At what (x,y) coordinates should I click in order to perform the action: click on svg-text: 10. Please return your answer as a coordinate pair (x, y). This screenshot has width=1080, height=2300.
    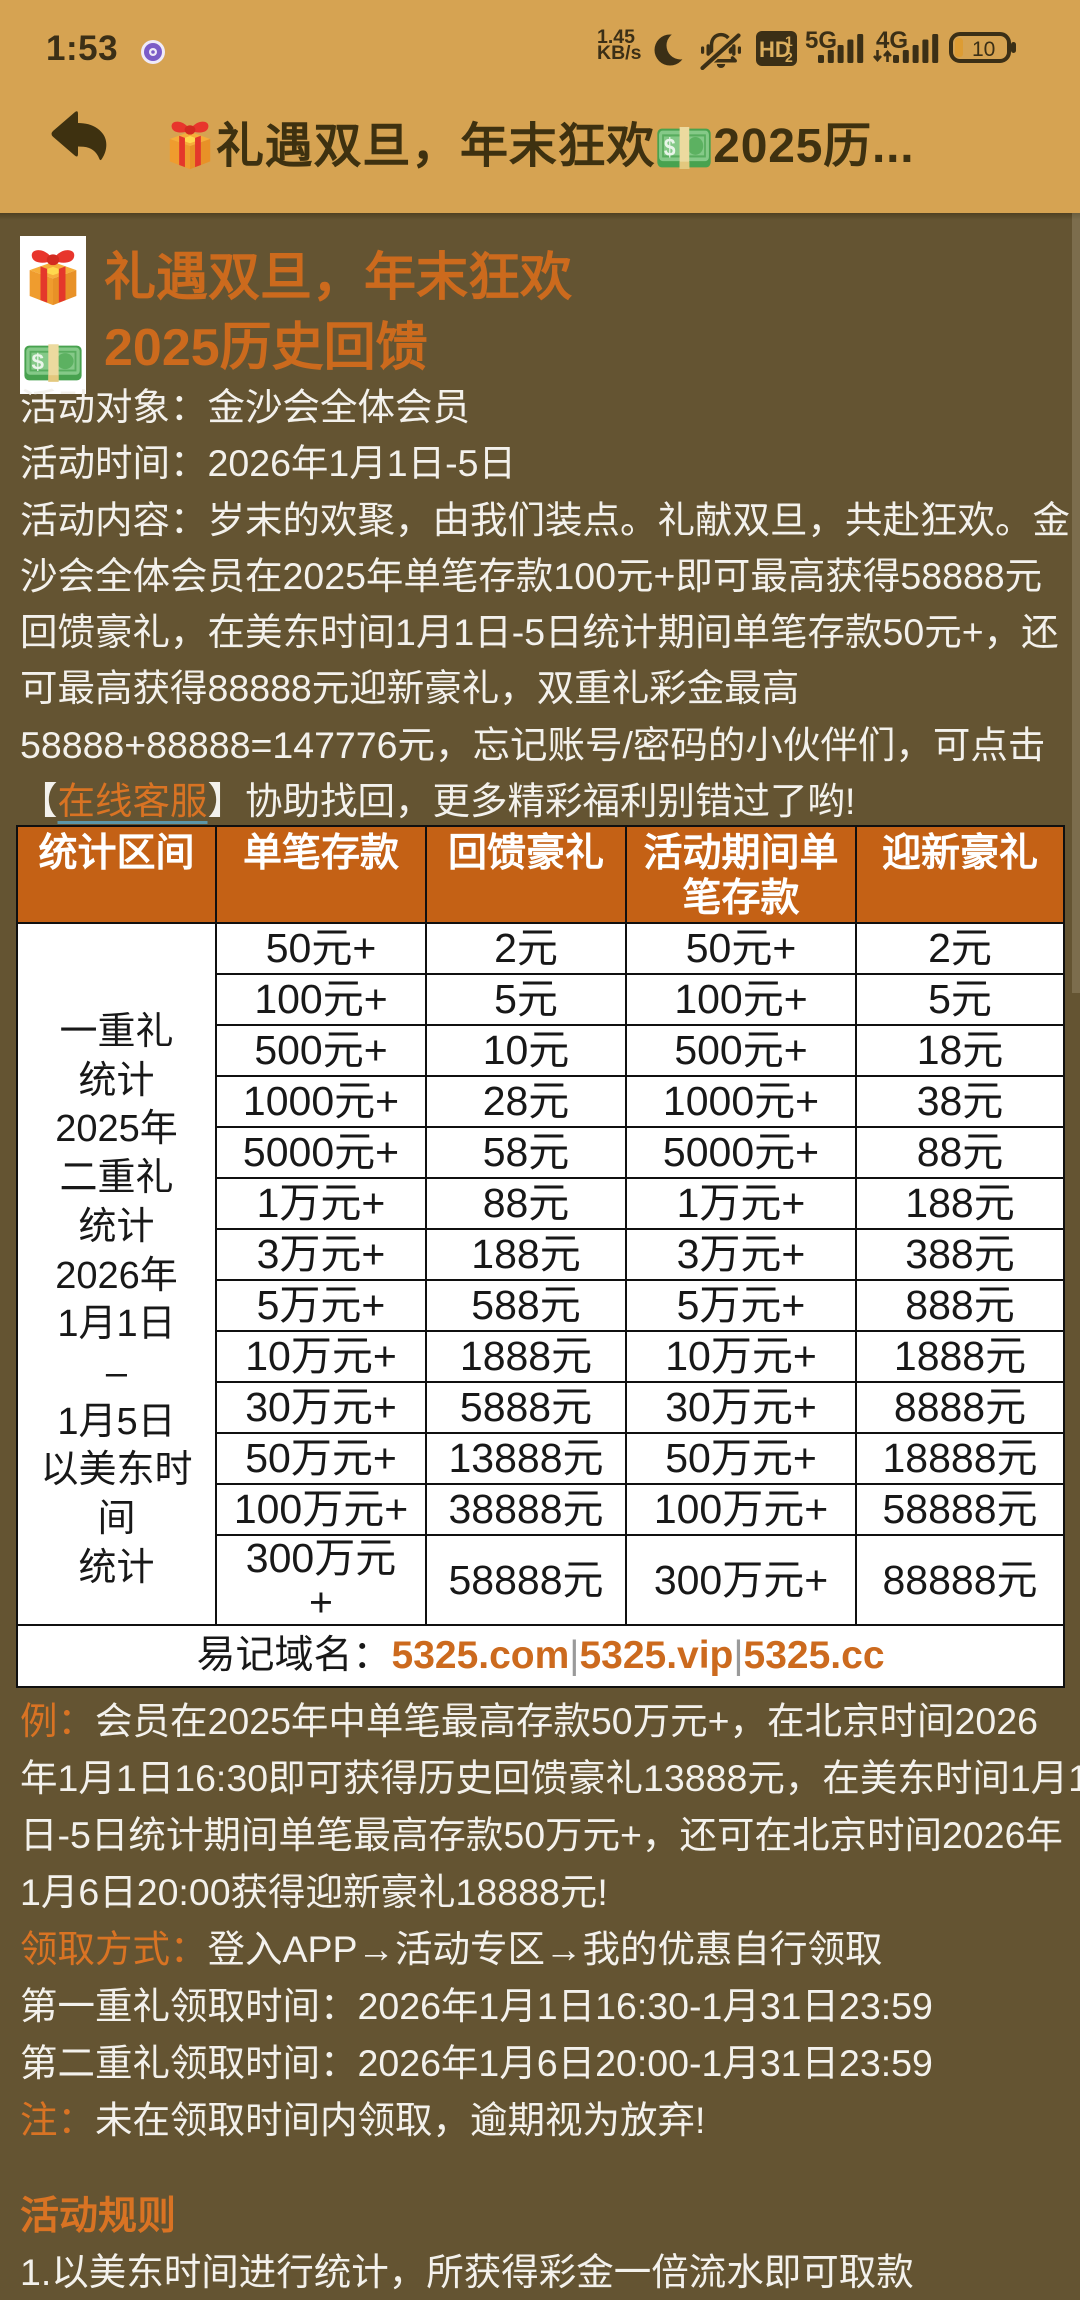
    Looking at the image, I should click on (983, 49).